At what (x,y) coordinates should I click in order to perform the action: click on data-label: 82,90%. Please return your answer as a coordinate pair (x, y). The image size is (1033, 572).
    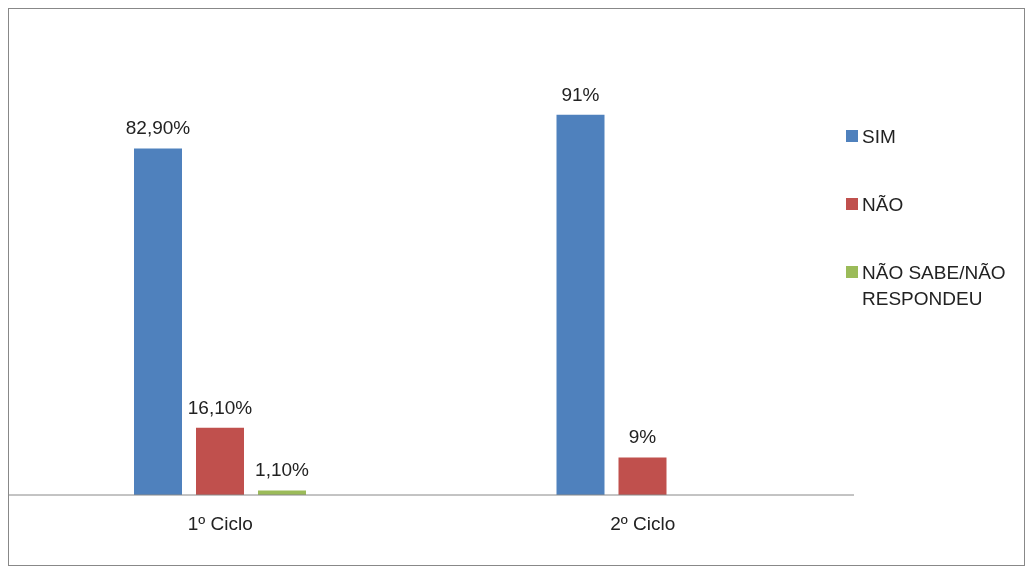
    Looking at the image, I should click on (158, 128).